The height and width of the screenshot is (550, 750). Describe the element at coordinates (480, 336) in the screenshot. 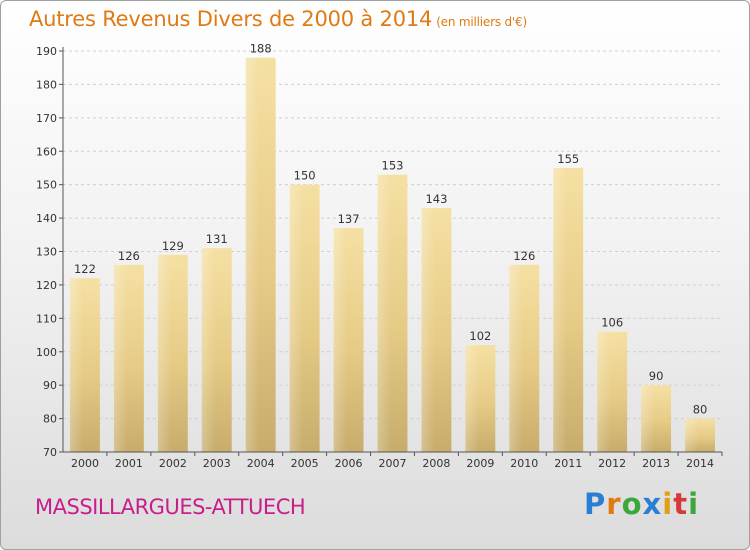

I see `data-label: 102` at that location.